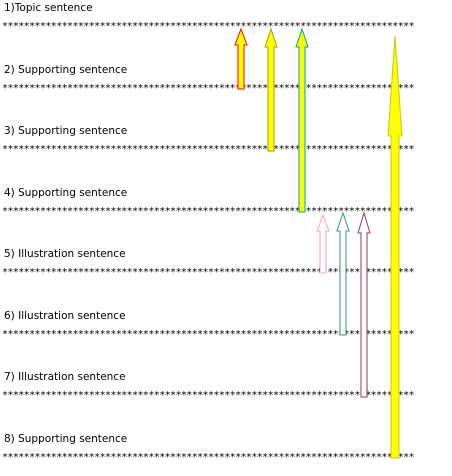 This screenshot has width=452, height=476. I want to click on row-label-8: 8) Supporting sentence, so click(66, 439).